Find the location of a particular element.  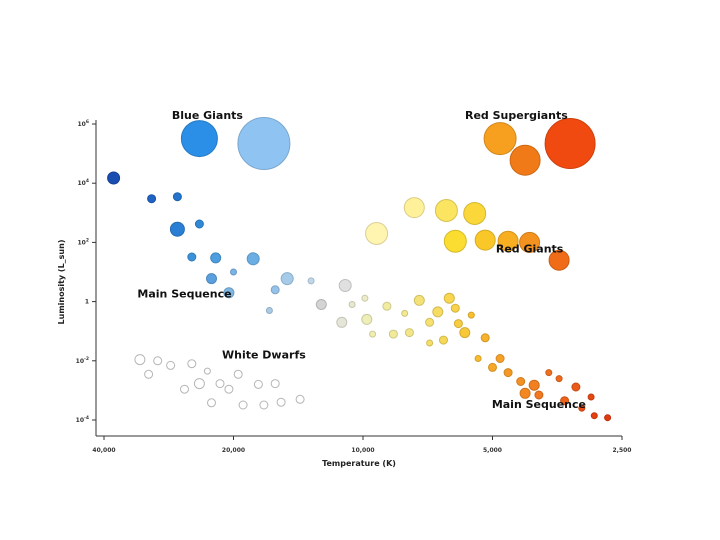

x-tick-label: 20,000 is located at coordinates (233, 450).